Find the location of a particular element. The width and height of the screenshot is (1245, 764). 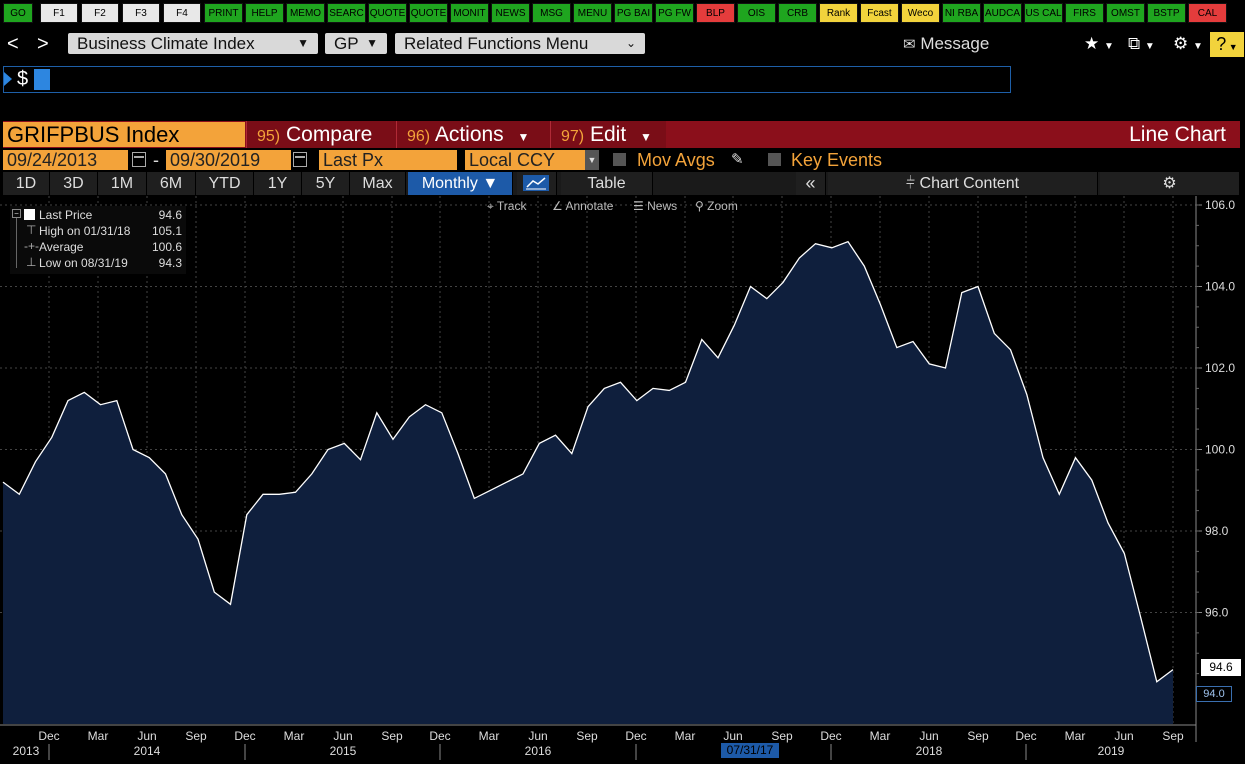

related-functions-dropdown: Related Functions Menu ⌄ is located at coordinates (520, 43).